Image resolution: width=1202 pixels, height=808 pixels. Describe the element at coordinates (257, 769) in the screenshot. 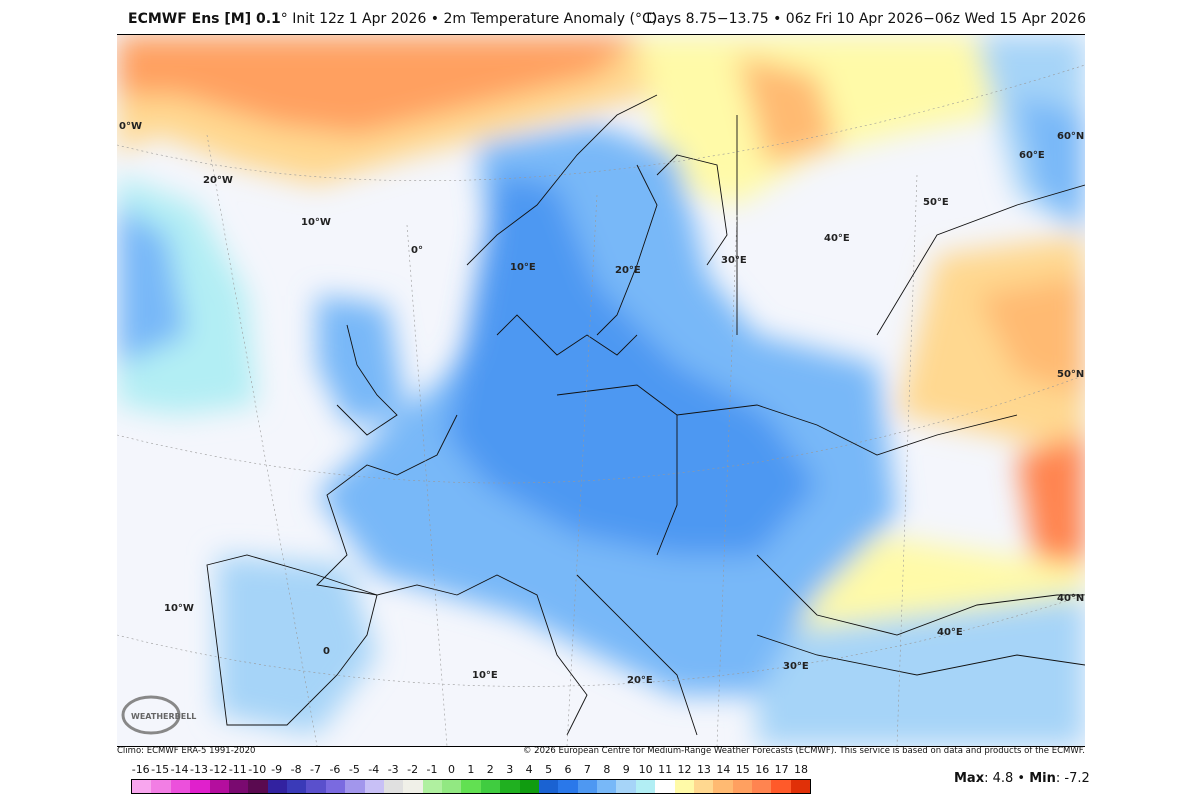

I see `colorbar-label: -10` at that location.